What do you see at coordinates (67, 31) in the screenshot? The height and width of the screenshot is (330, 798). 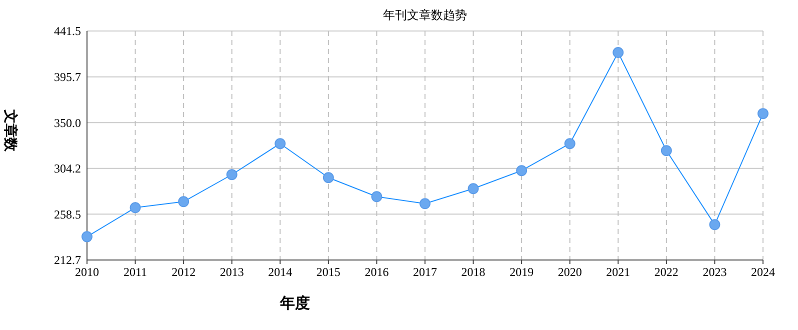 I see `y-tick-label: 441.5` at bounding box center [67, 31].